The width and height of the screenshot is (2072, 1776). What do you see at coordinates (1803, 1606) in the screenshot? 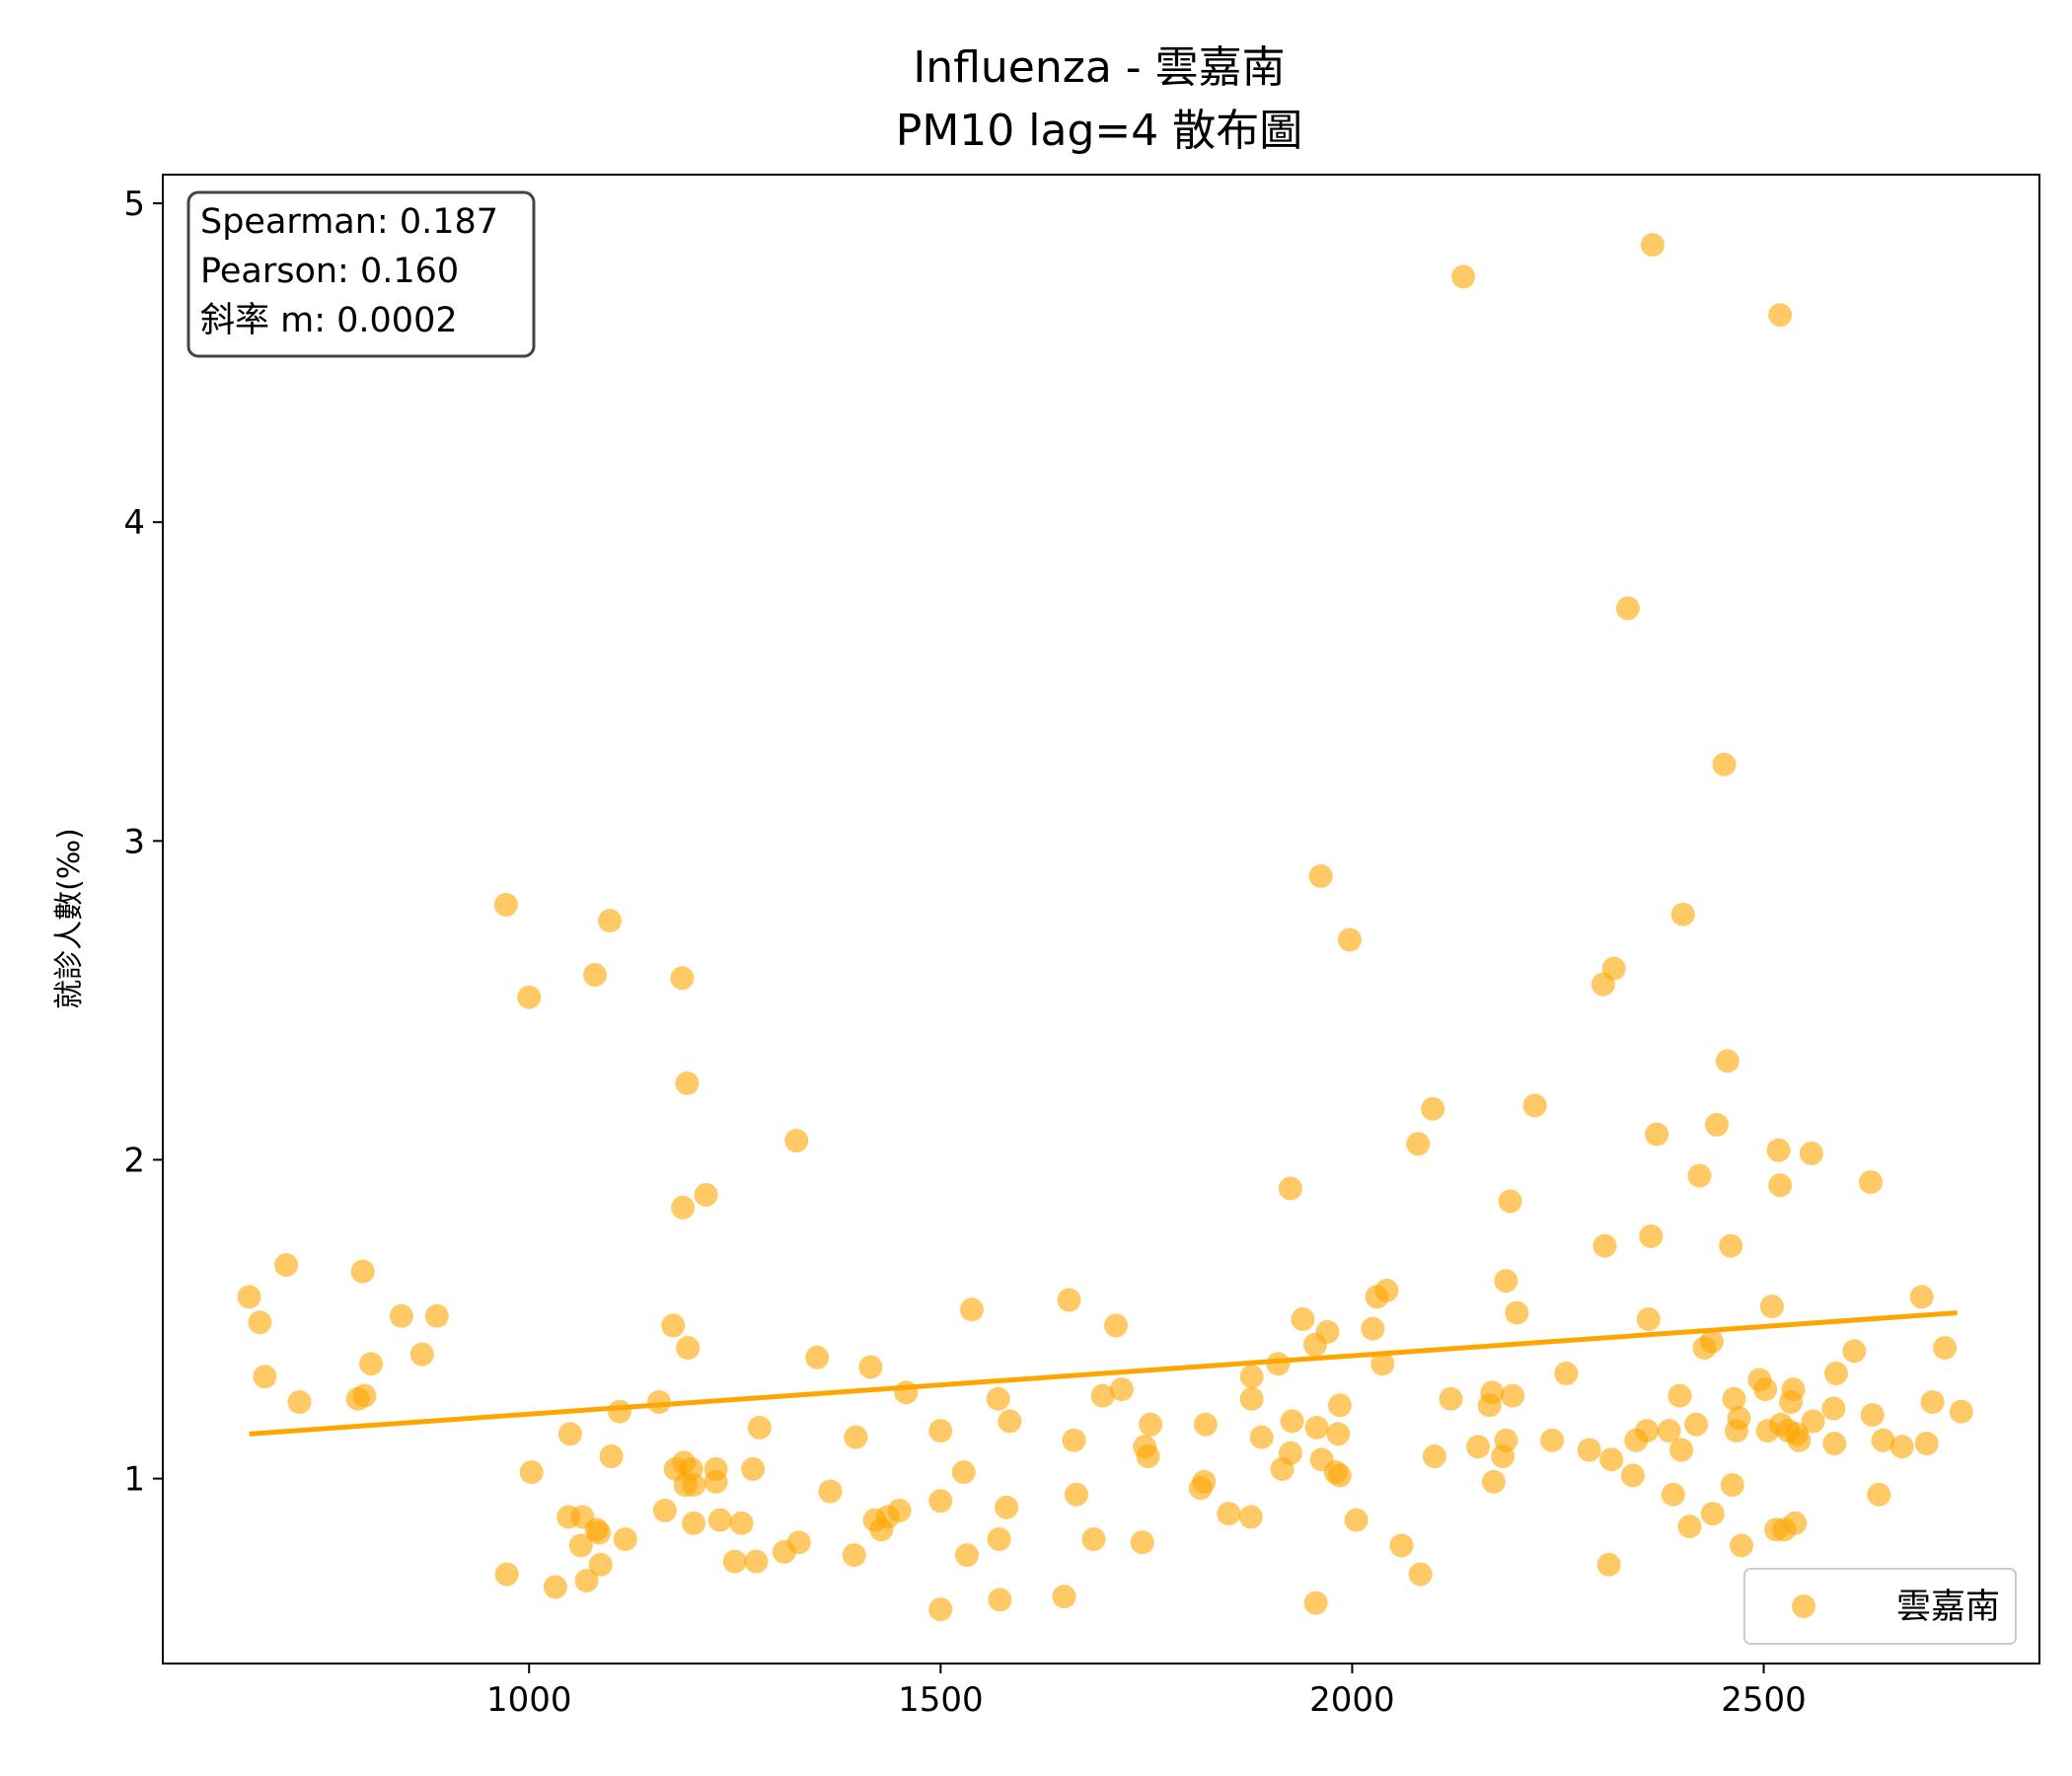
I see `legend-marker` at bounding box center [1803, 1606].